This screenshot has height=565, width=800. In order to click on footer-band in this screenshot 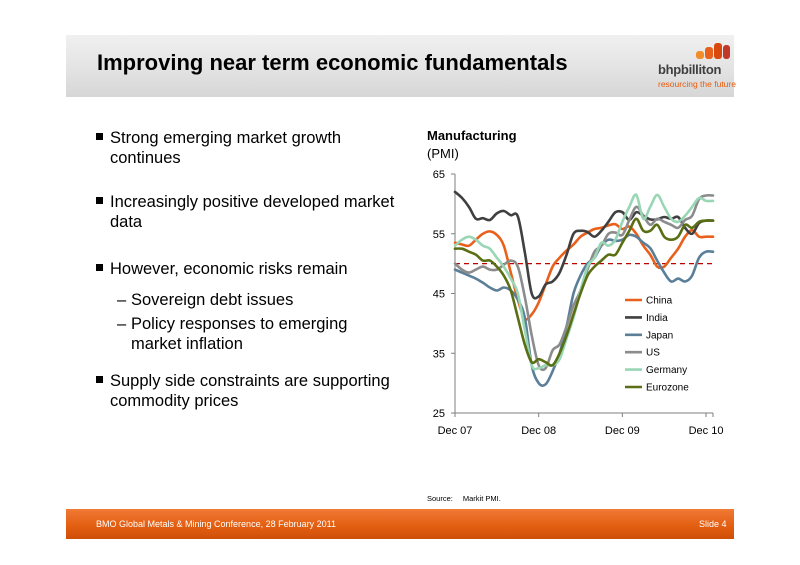, I will do `click(400, 524)`.